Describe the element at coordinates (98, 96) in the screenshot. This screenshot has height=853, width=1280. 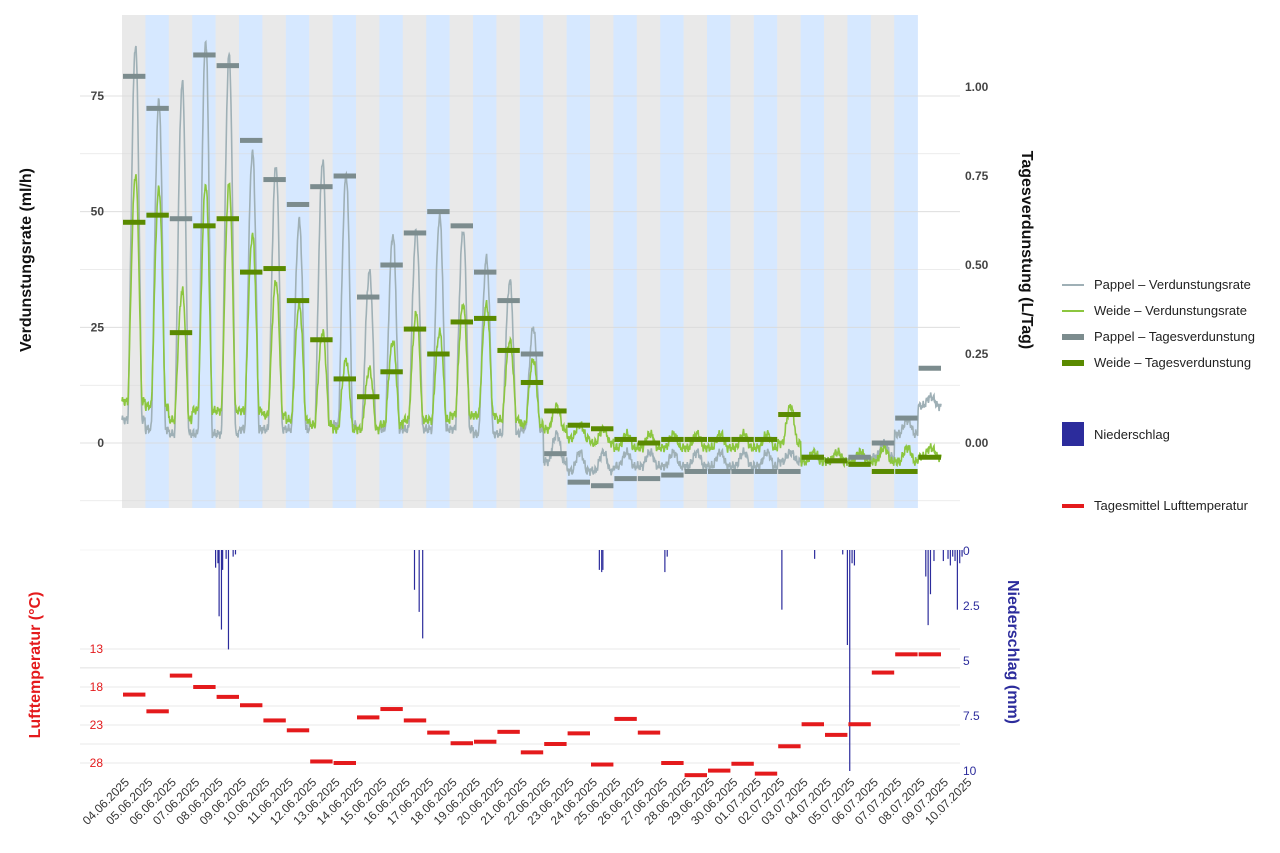
I see `top-left-tick-label: 75` at that location.